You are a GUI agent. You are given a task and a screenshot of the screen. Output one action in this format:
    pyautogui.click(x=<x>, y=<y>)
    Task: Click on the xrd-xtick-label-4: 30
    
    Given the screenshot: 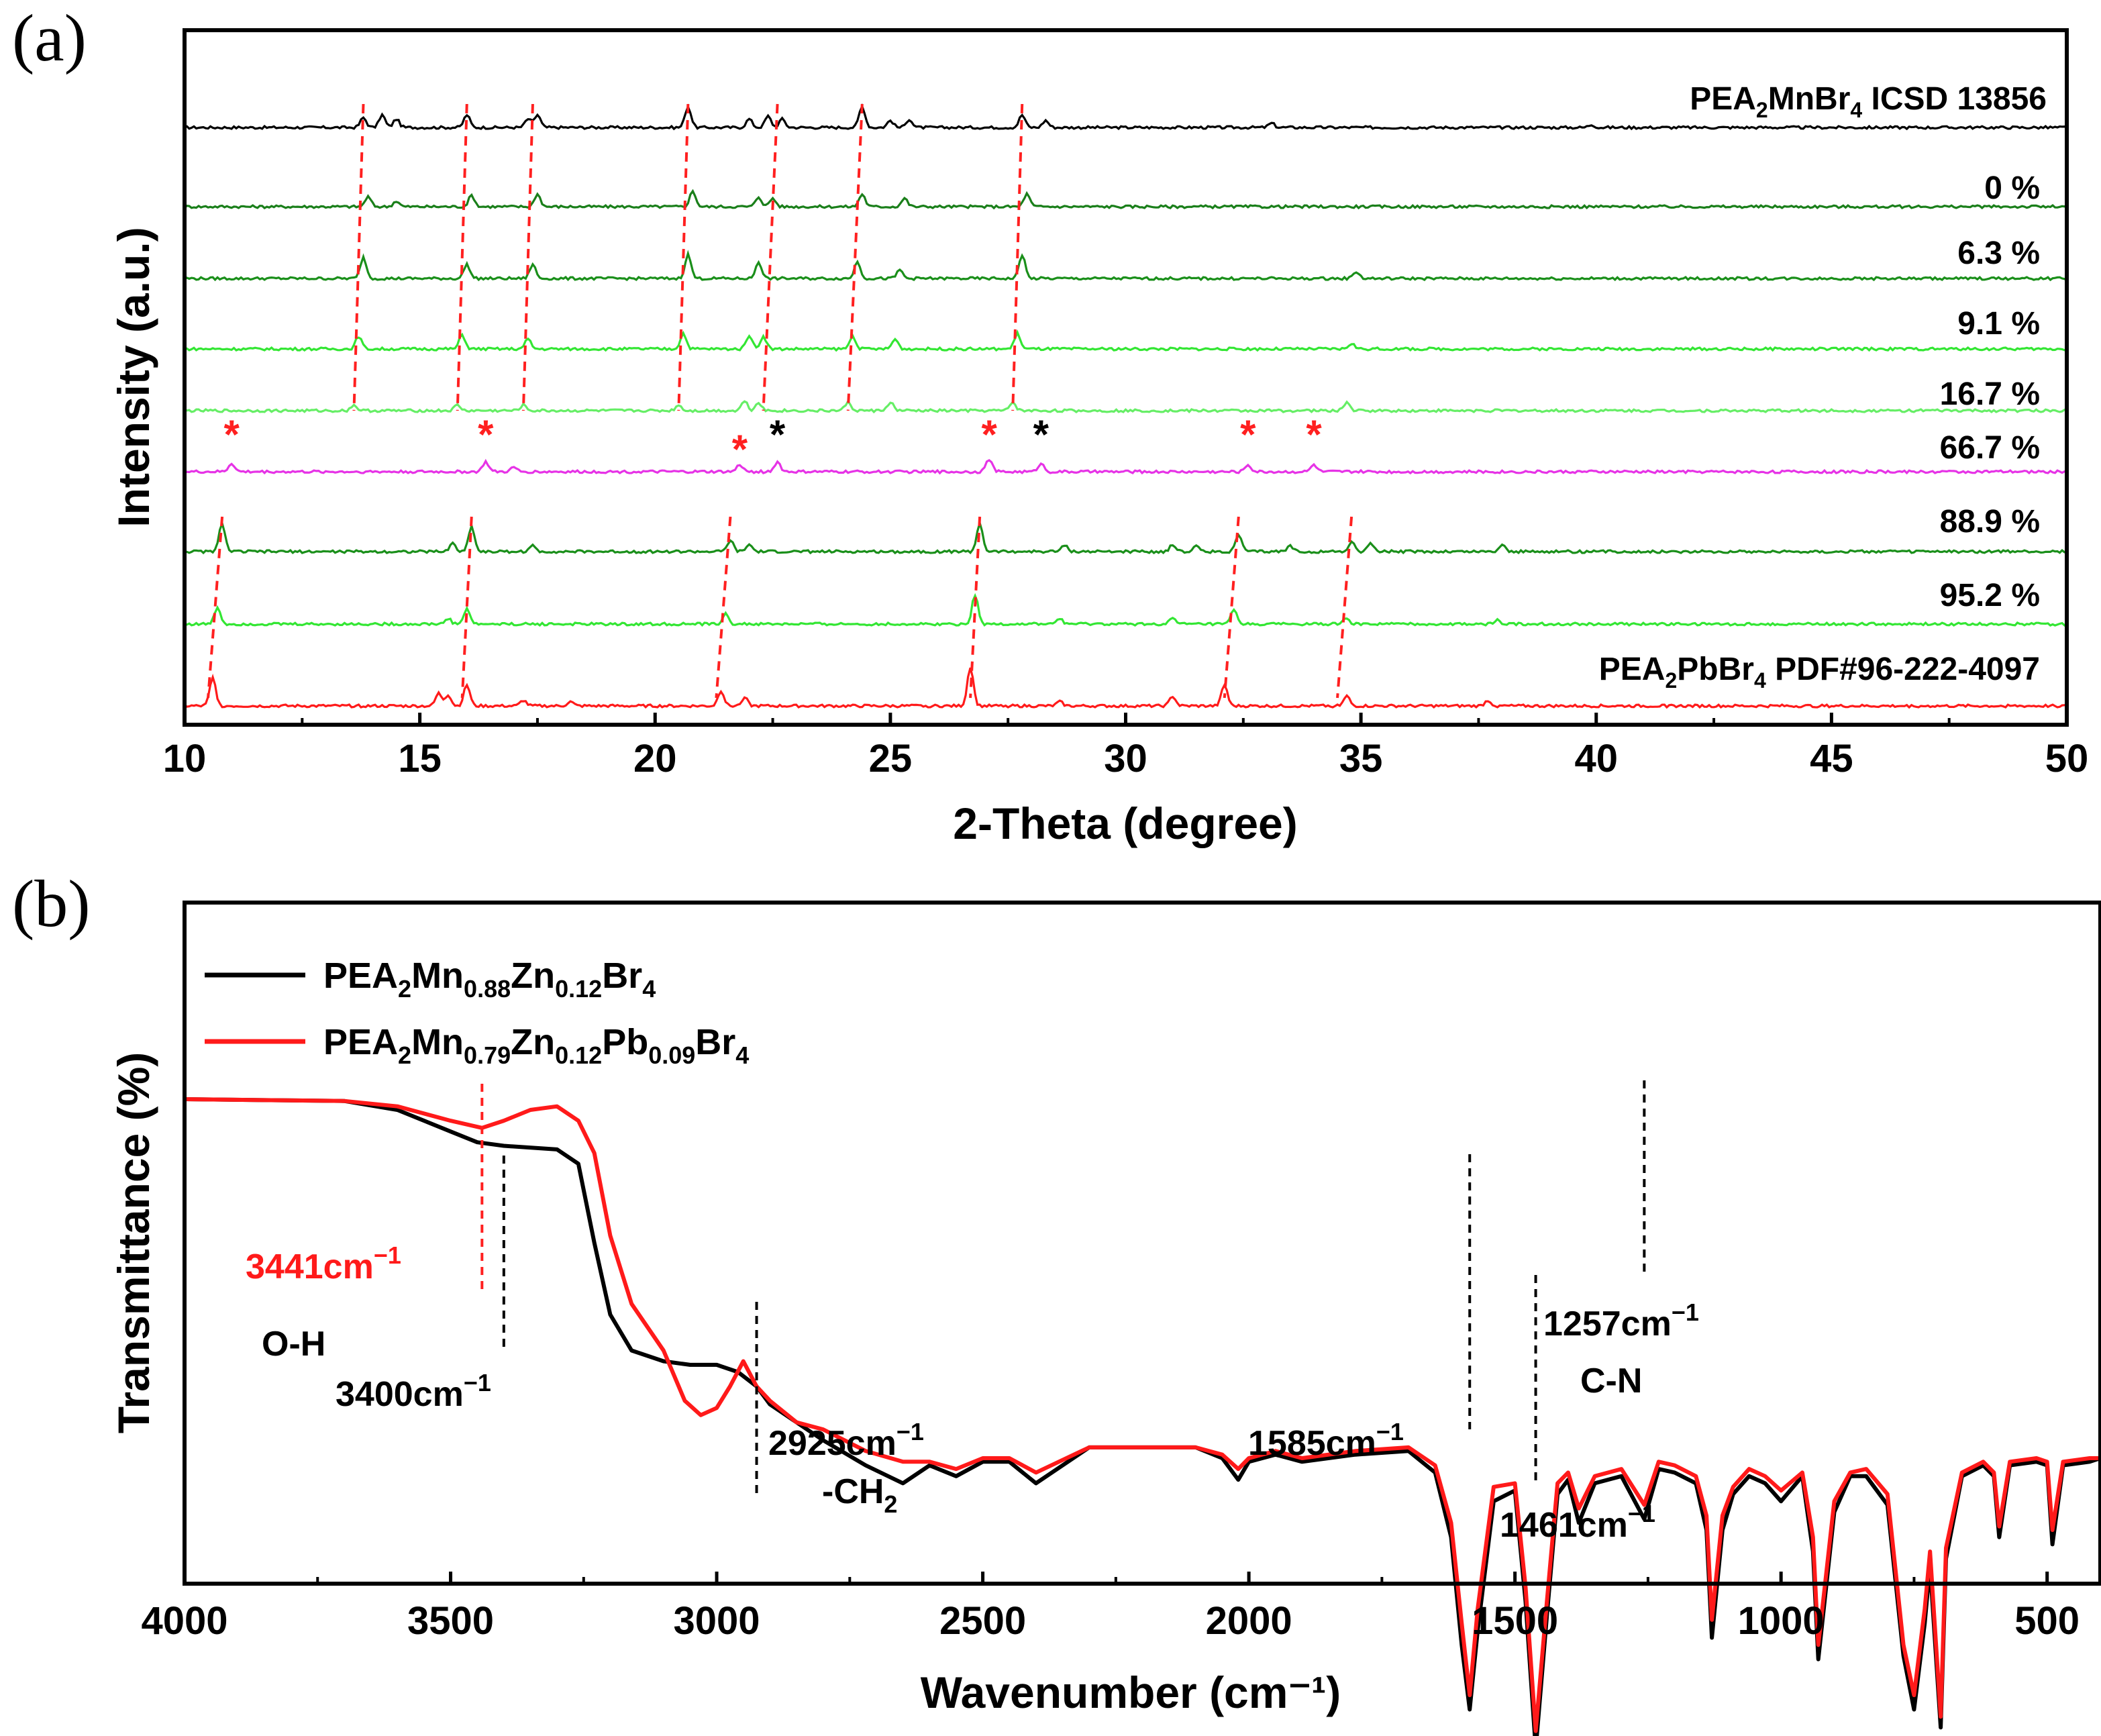 What is the action you would take?
    pyautogui.click(x=1125, y=758)
    